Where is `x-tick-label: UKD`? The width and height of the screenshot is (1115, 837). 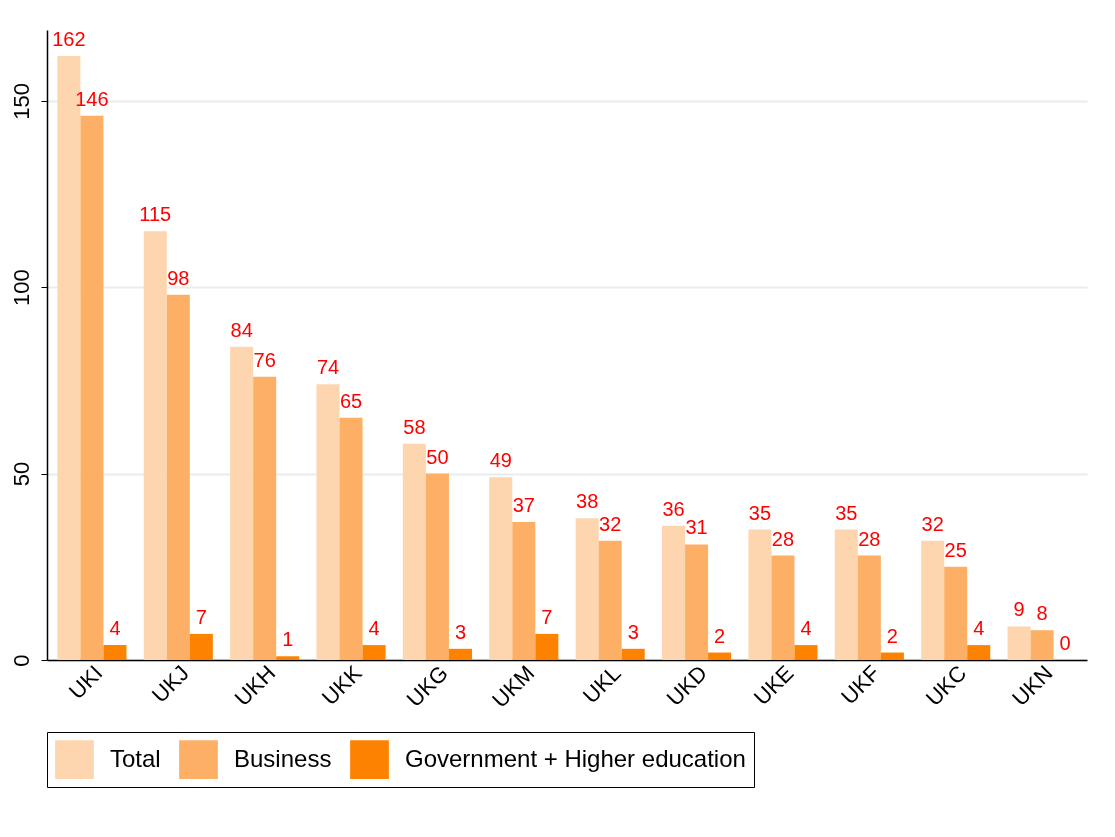 x-tick-label: UKD is located at coordinates (687, 685).